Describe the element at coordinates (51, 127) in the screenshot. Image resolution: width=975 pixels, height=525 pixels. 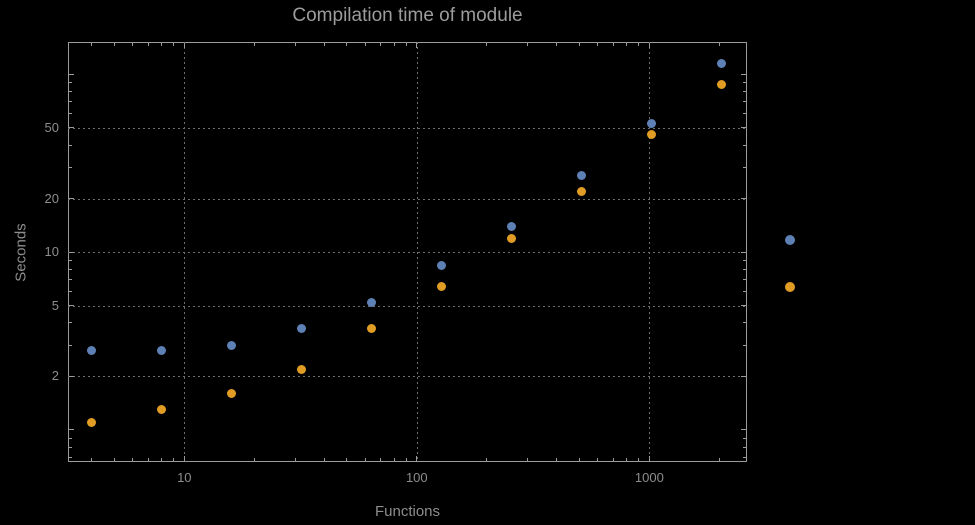
I see `y-tick-label: 50` at that location.